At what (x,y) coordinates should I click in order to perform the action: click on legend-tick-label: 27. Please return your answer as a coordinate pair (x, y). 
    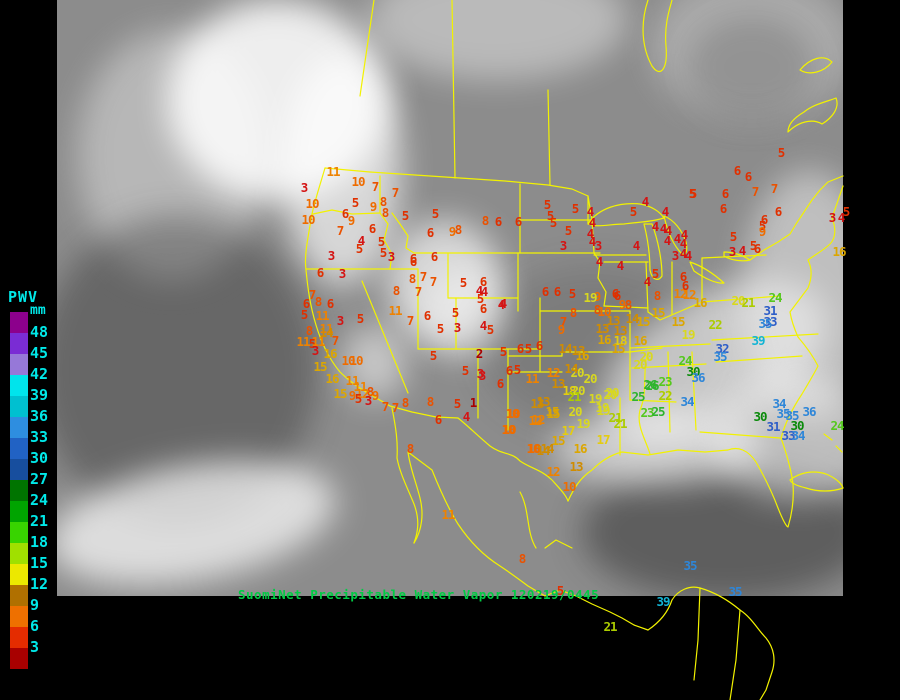
    Looking at the image, I should click on (39, 479).